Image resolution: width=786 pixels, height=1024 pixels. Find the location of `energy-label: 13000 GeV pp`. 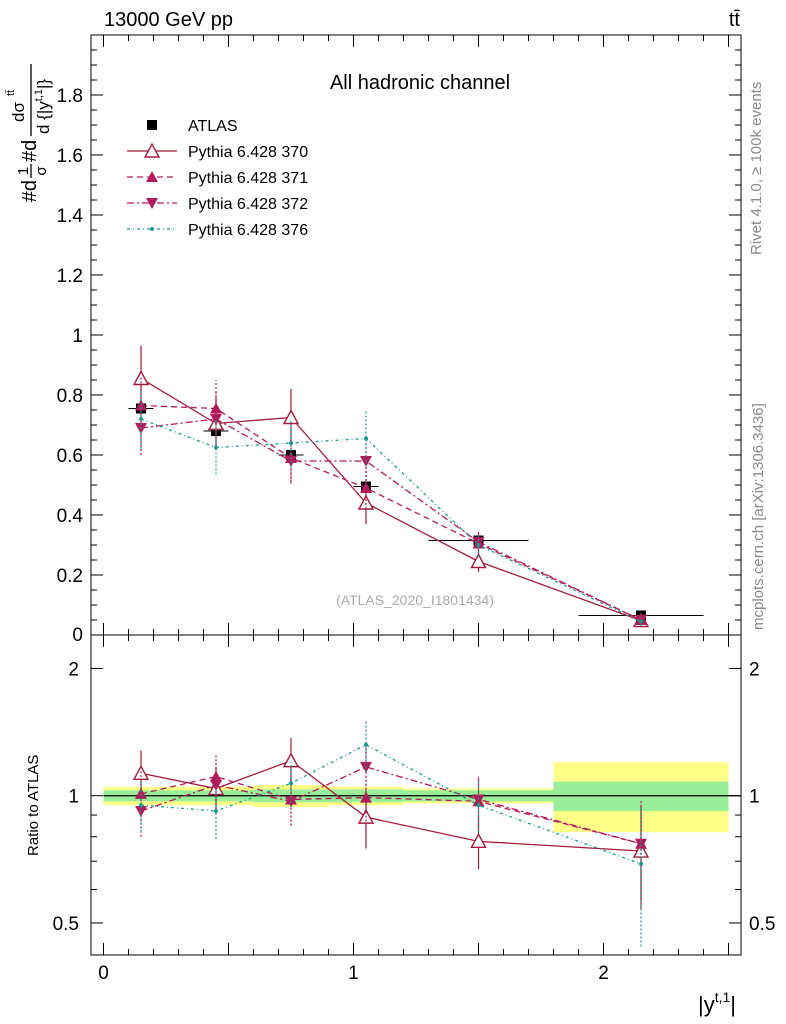

energy-label: 13000 GeV pp is located at coordinates (168, 20).